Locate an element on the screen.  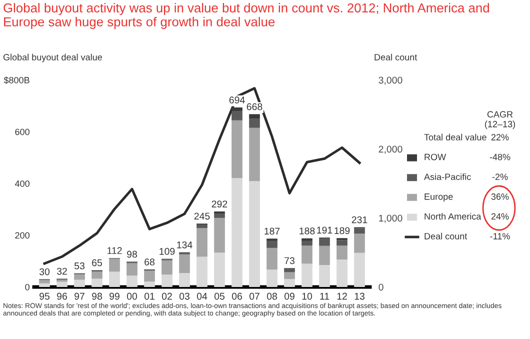
total-label: 109 is located at coordinates (167, 251).